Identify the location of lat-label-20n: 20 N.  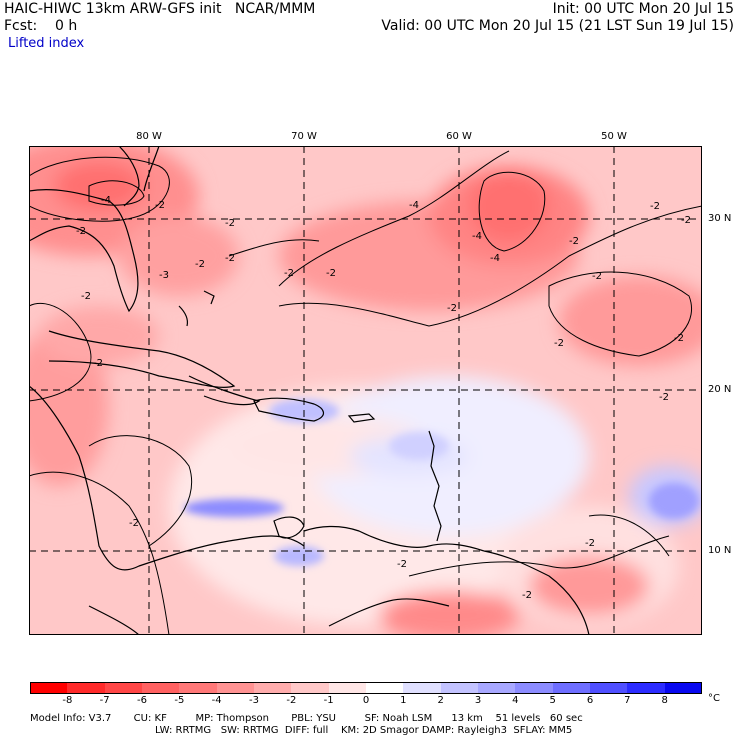
(720, 389).